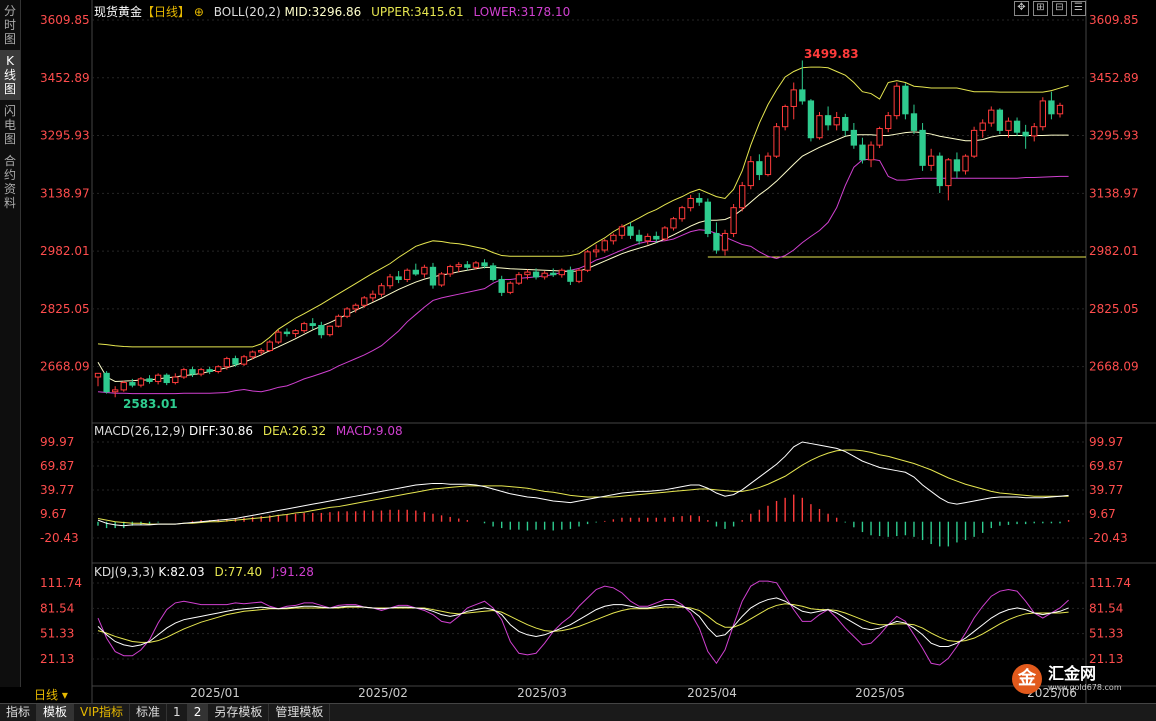  I want to click on tab-standard: 标准, so click(149, 712).